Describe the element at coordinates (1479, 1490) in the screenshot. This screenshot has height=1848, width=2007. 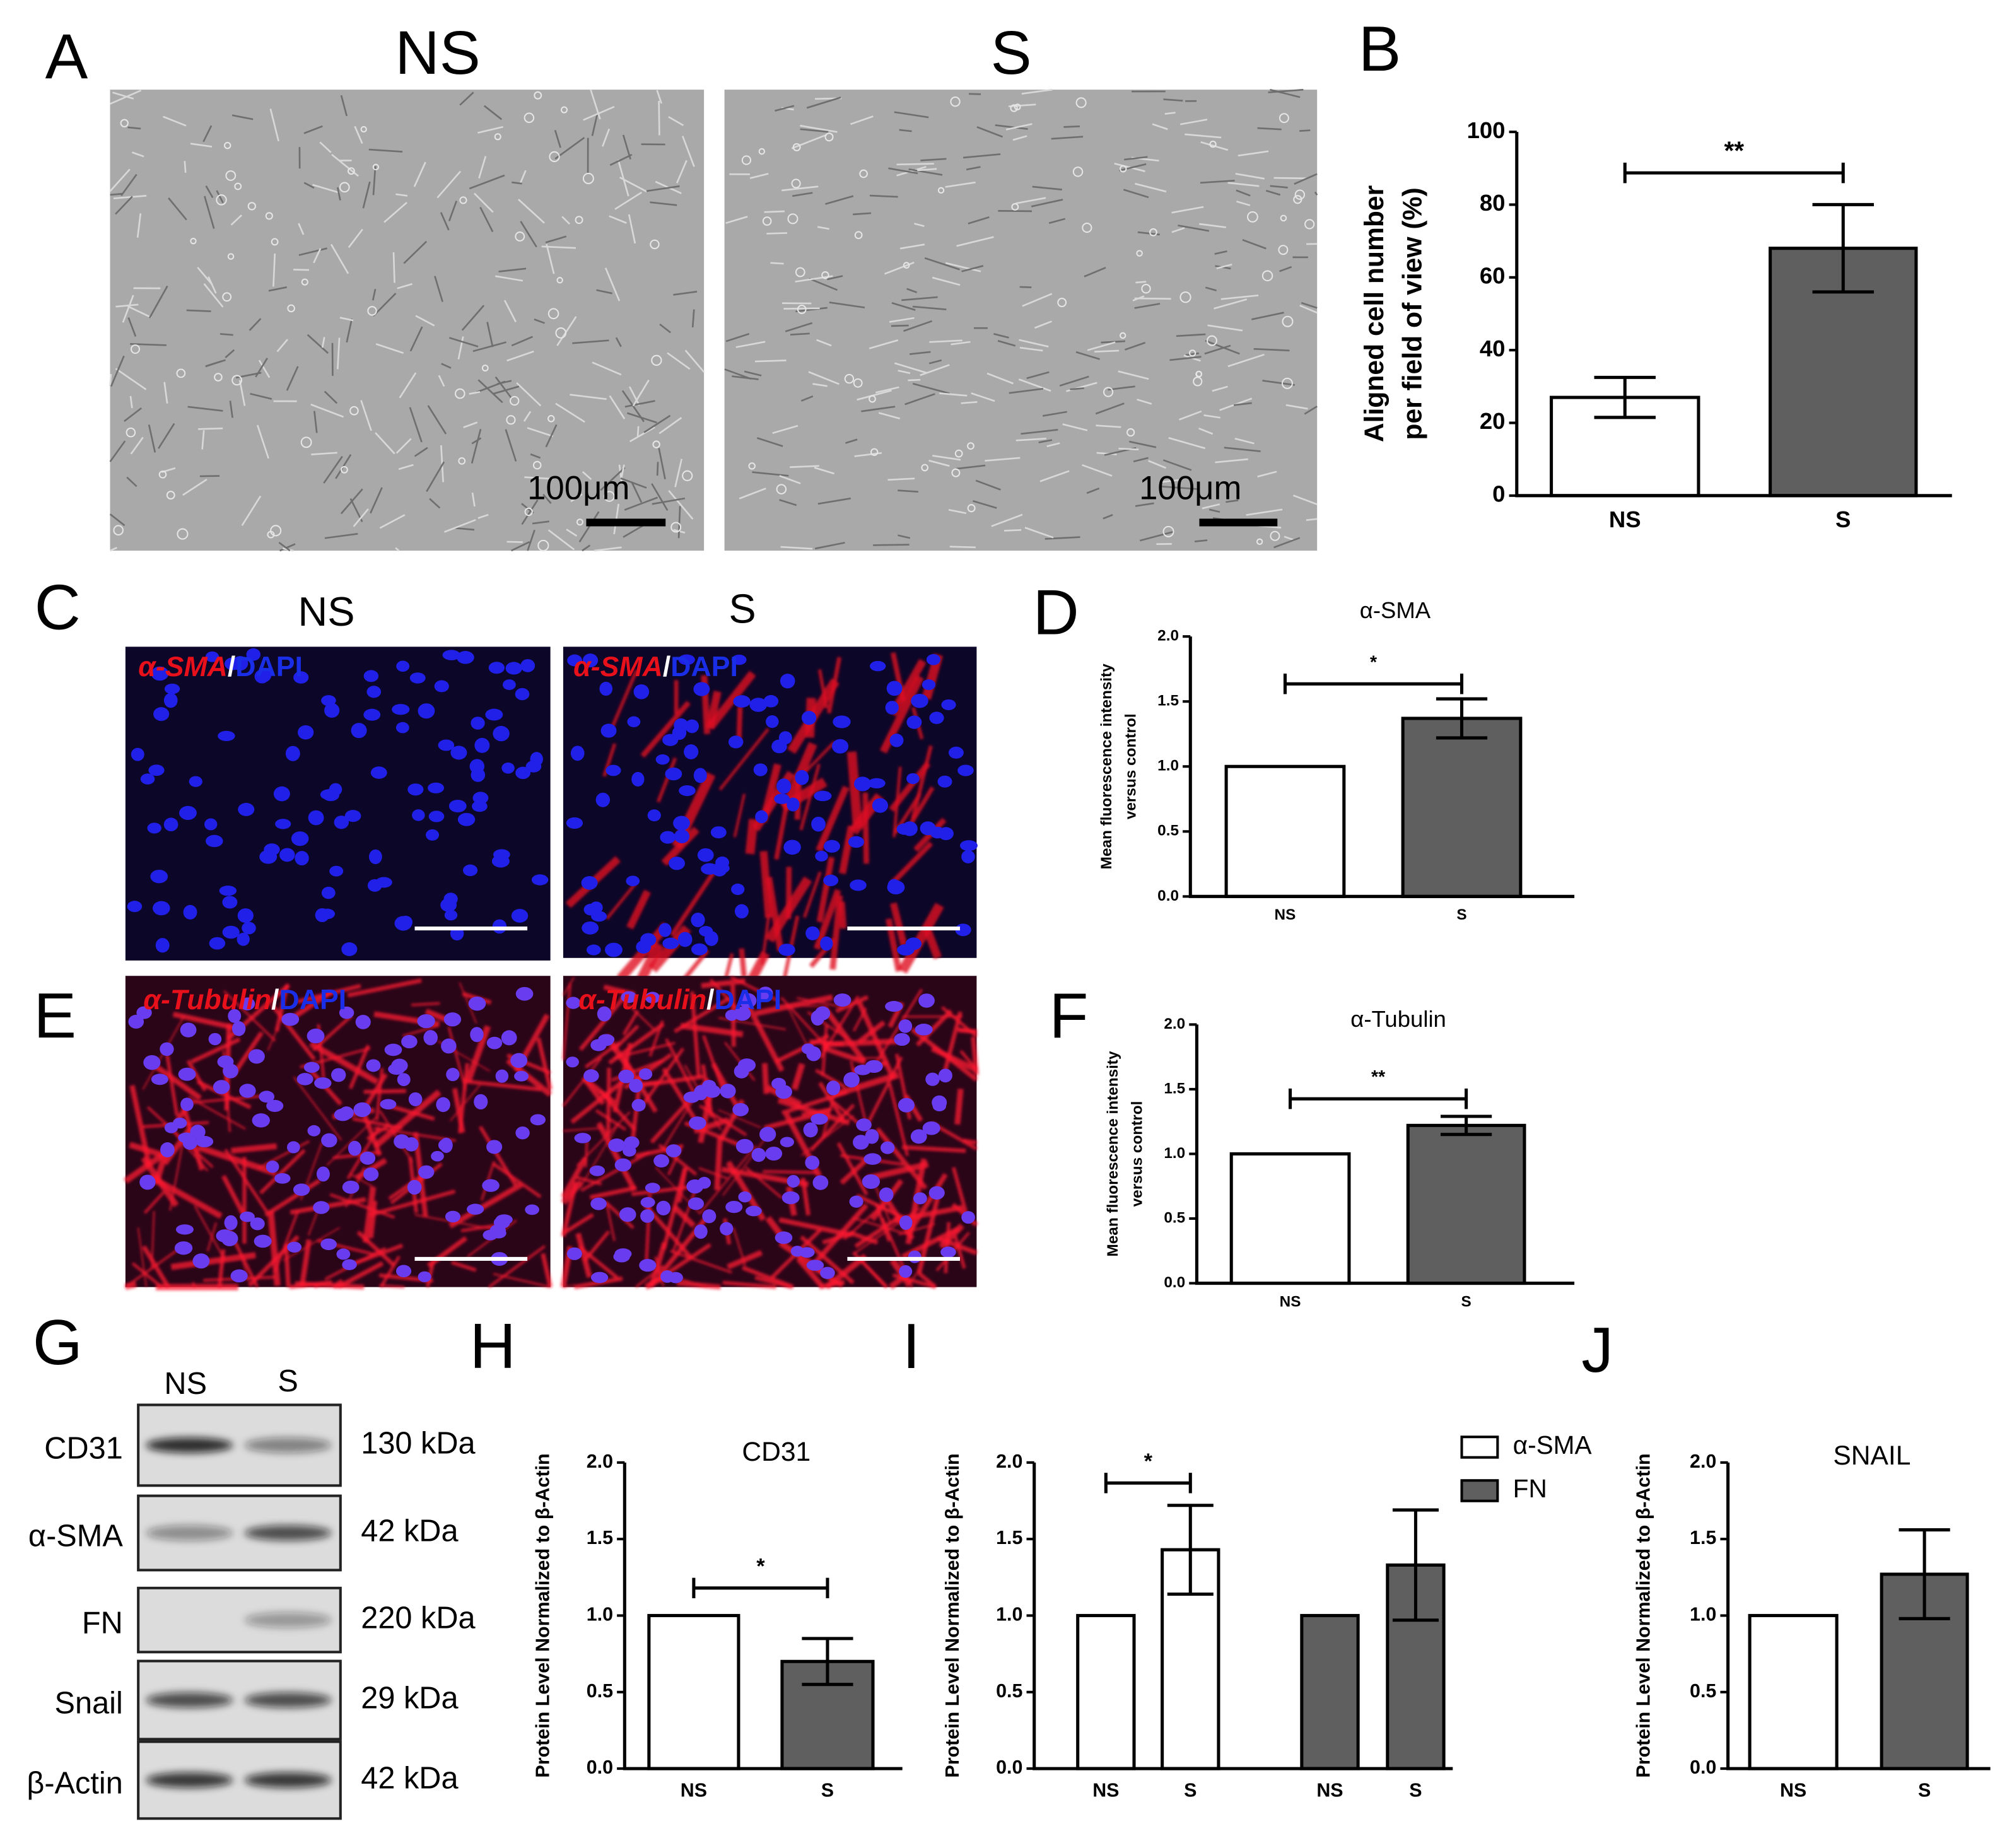
I see `legend-swatch` at that location.